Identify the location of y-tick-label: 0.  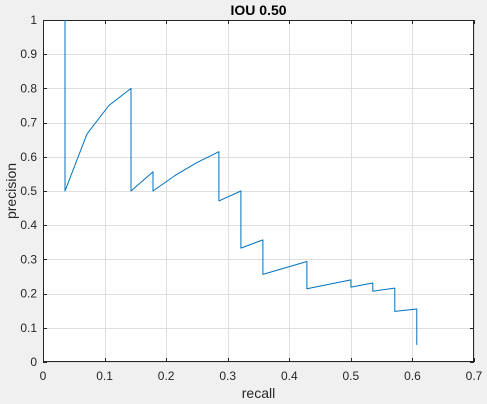
(33, 362).